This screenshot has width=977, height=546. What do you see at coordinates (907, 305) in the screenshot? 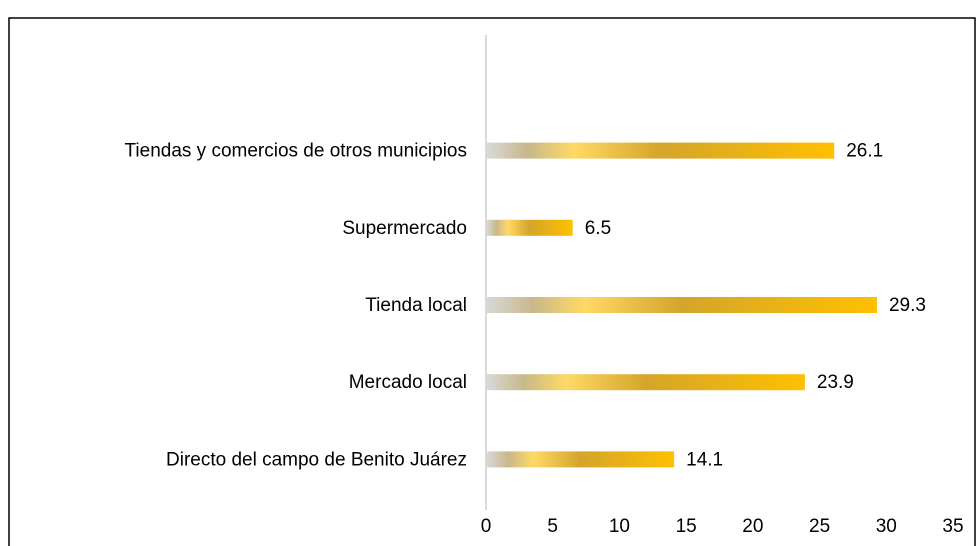
I see `value-label: 29.3` at bounding box center [907, 305].